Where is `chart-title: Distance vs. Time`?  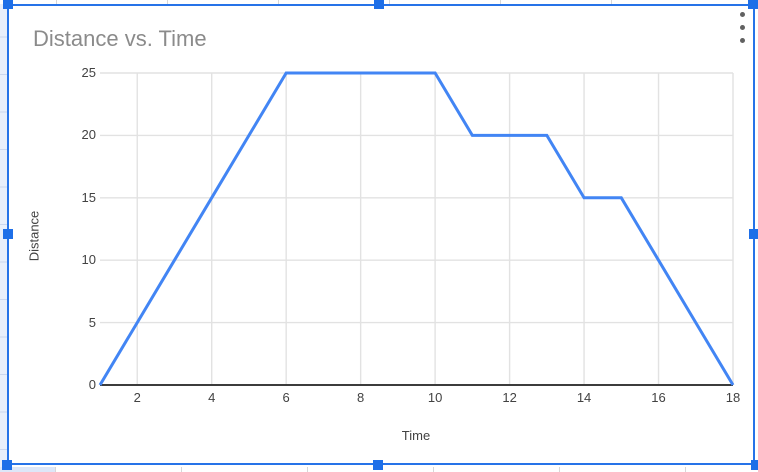
chart-title: Distance vs. Time is located at coordinates (120, 38).